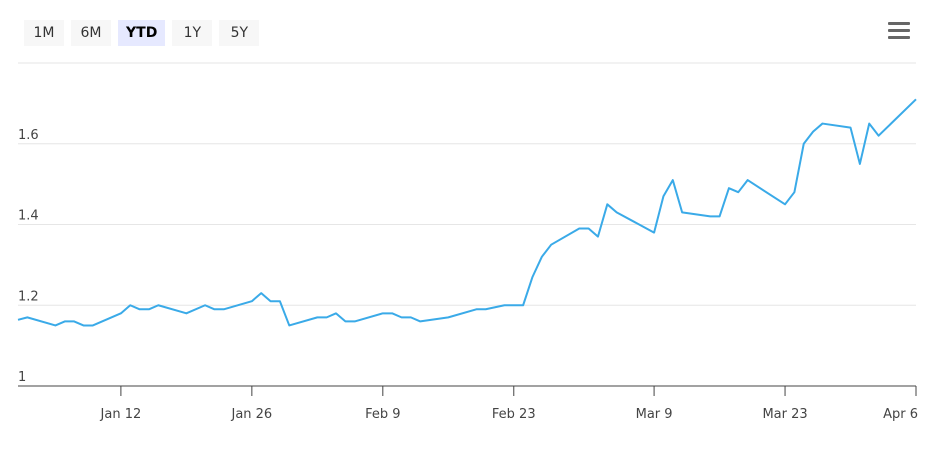  Describe the element at coordinates (121, 414) in the screenshot. I see `x-tick-label: Jan 12` at that location.